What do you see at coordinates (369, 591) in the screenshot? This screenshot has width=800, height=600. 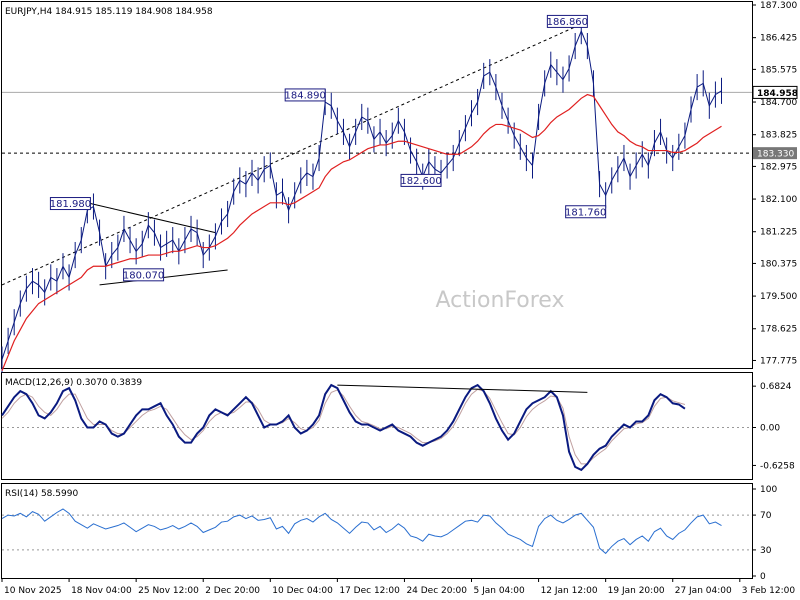 I see `x-tick-label: 17 Dec 12:00` at bounding box center [369, 591].